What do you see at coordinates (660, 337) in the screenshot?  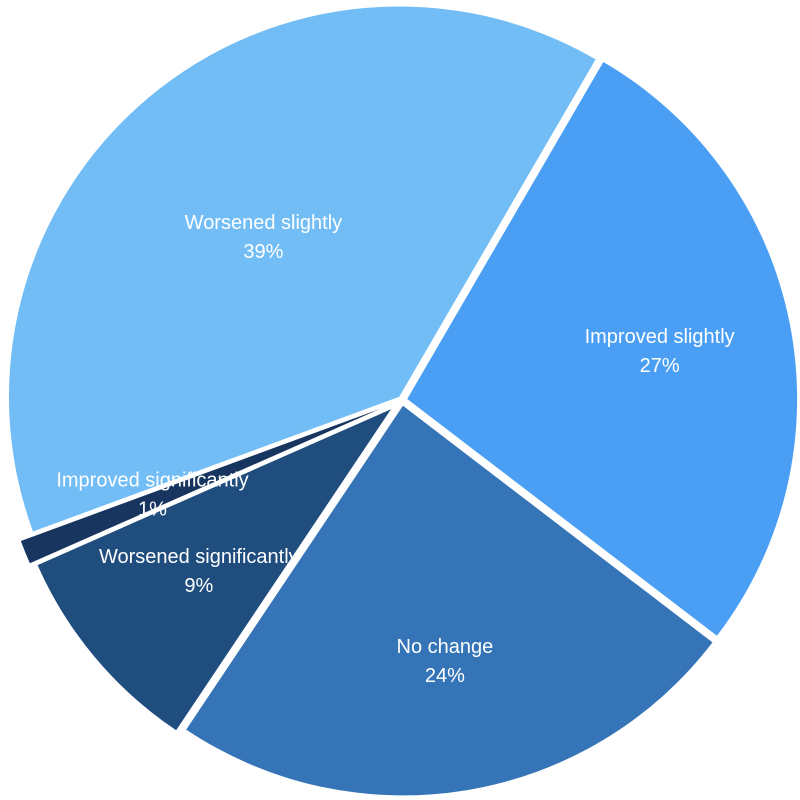 I see `slice-category-label: Improved slightly` at bounding box center [660, 337].